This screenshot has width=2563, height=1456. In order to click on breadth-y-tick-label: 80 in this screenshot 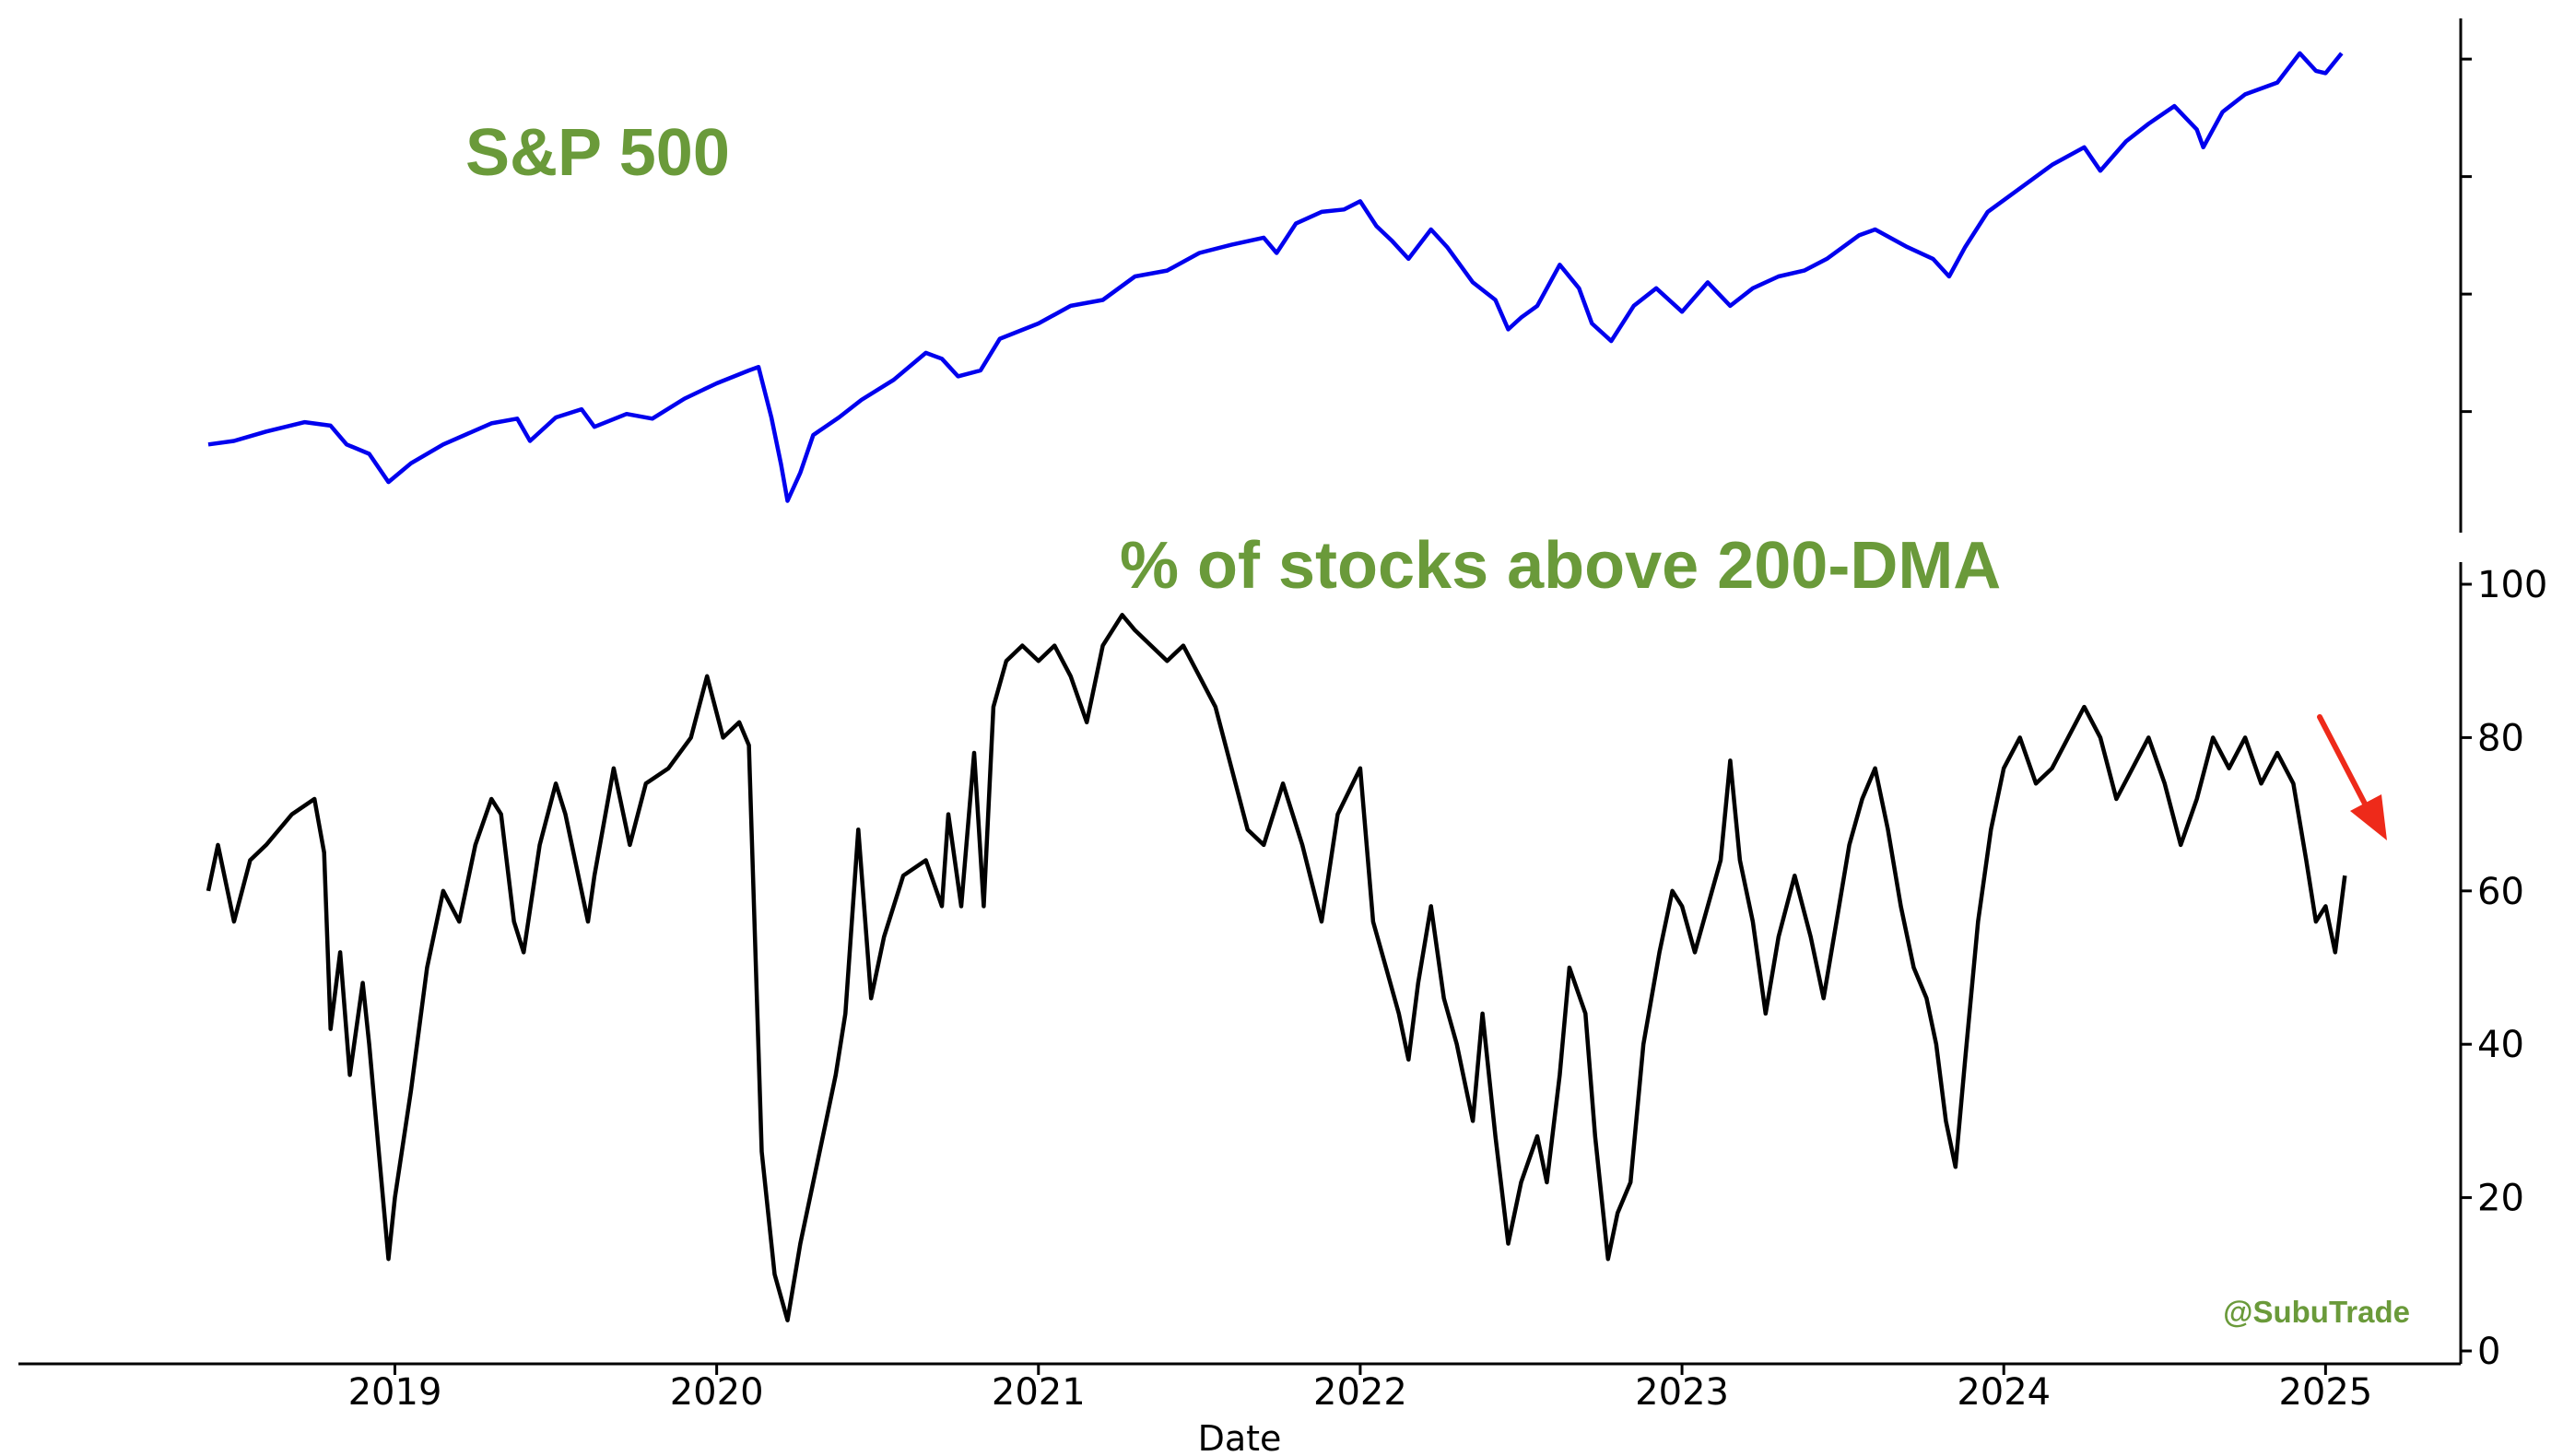, I will do `click(2501, 738)`.